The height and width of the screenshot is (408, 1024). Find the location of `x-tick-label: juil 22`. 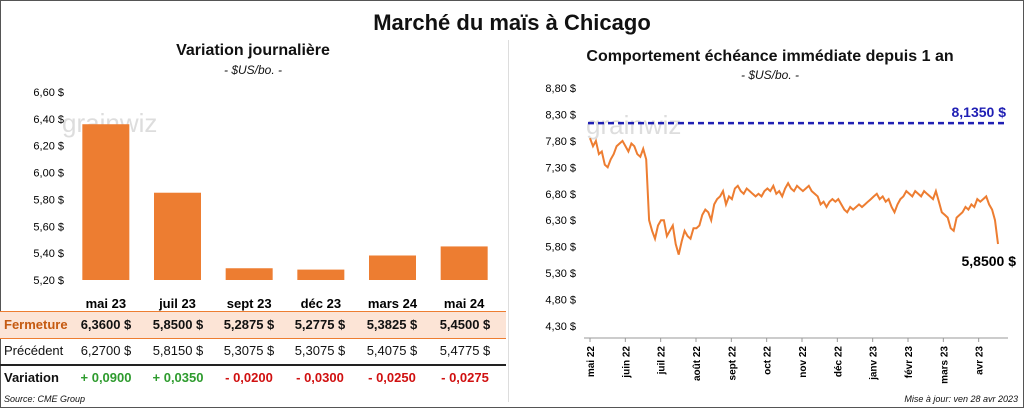

x-tick-label: juil 22 is located at coordinates (662, 361).